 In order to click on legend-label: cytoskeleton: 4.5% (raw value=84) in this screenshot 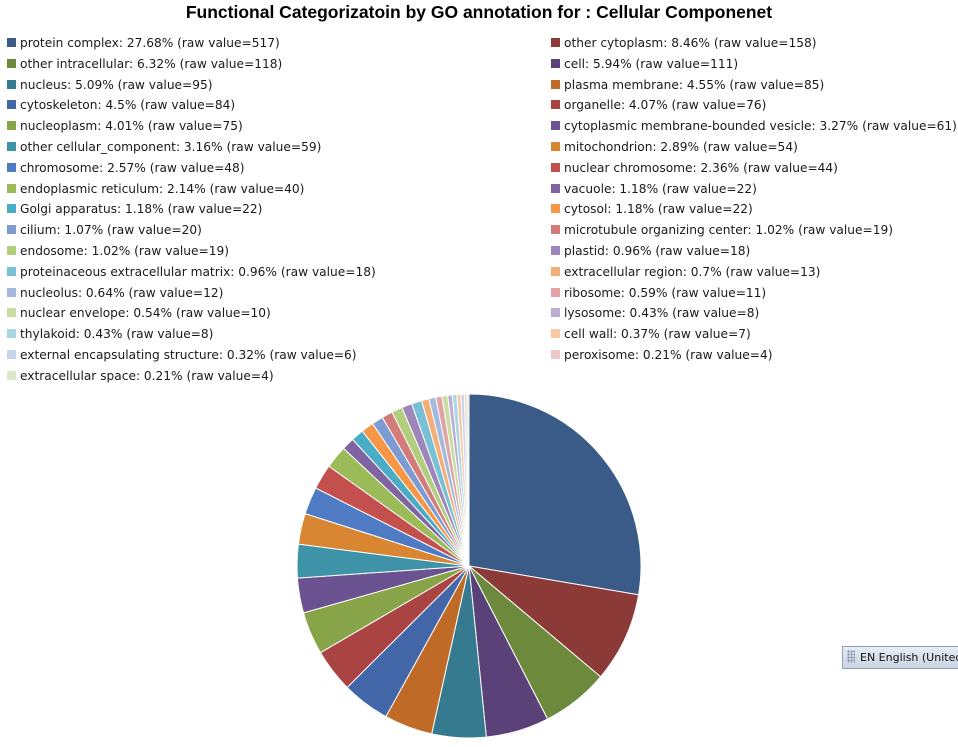, I will do `click(128, 105)`.